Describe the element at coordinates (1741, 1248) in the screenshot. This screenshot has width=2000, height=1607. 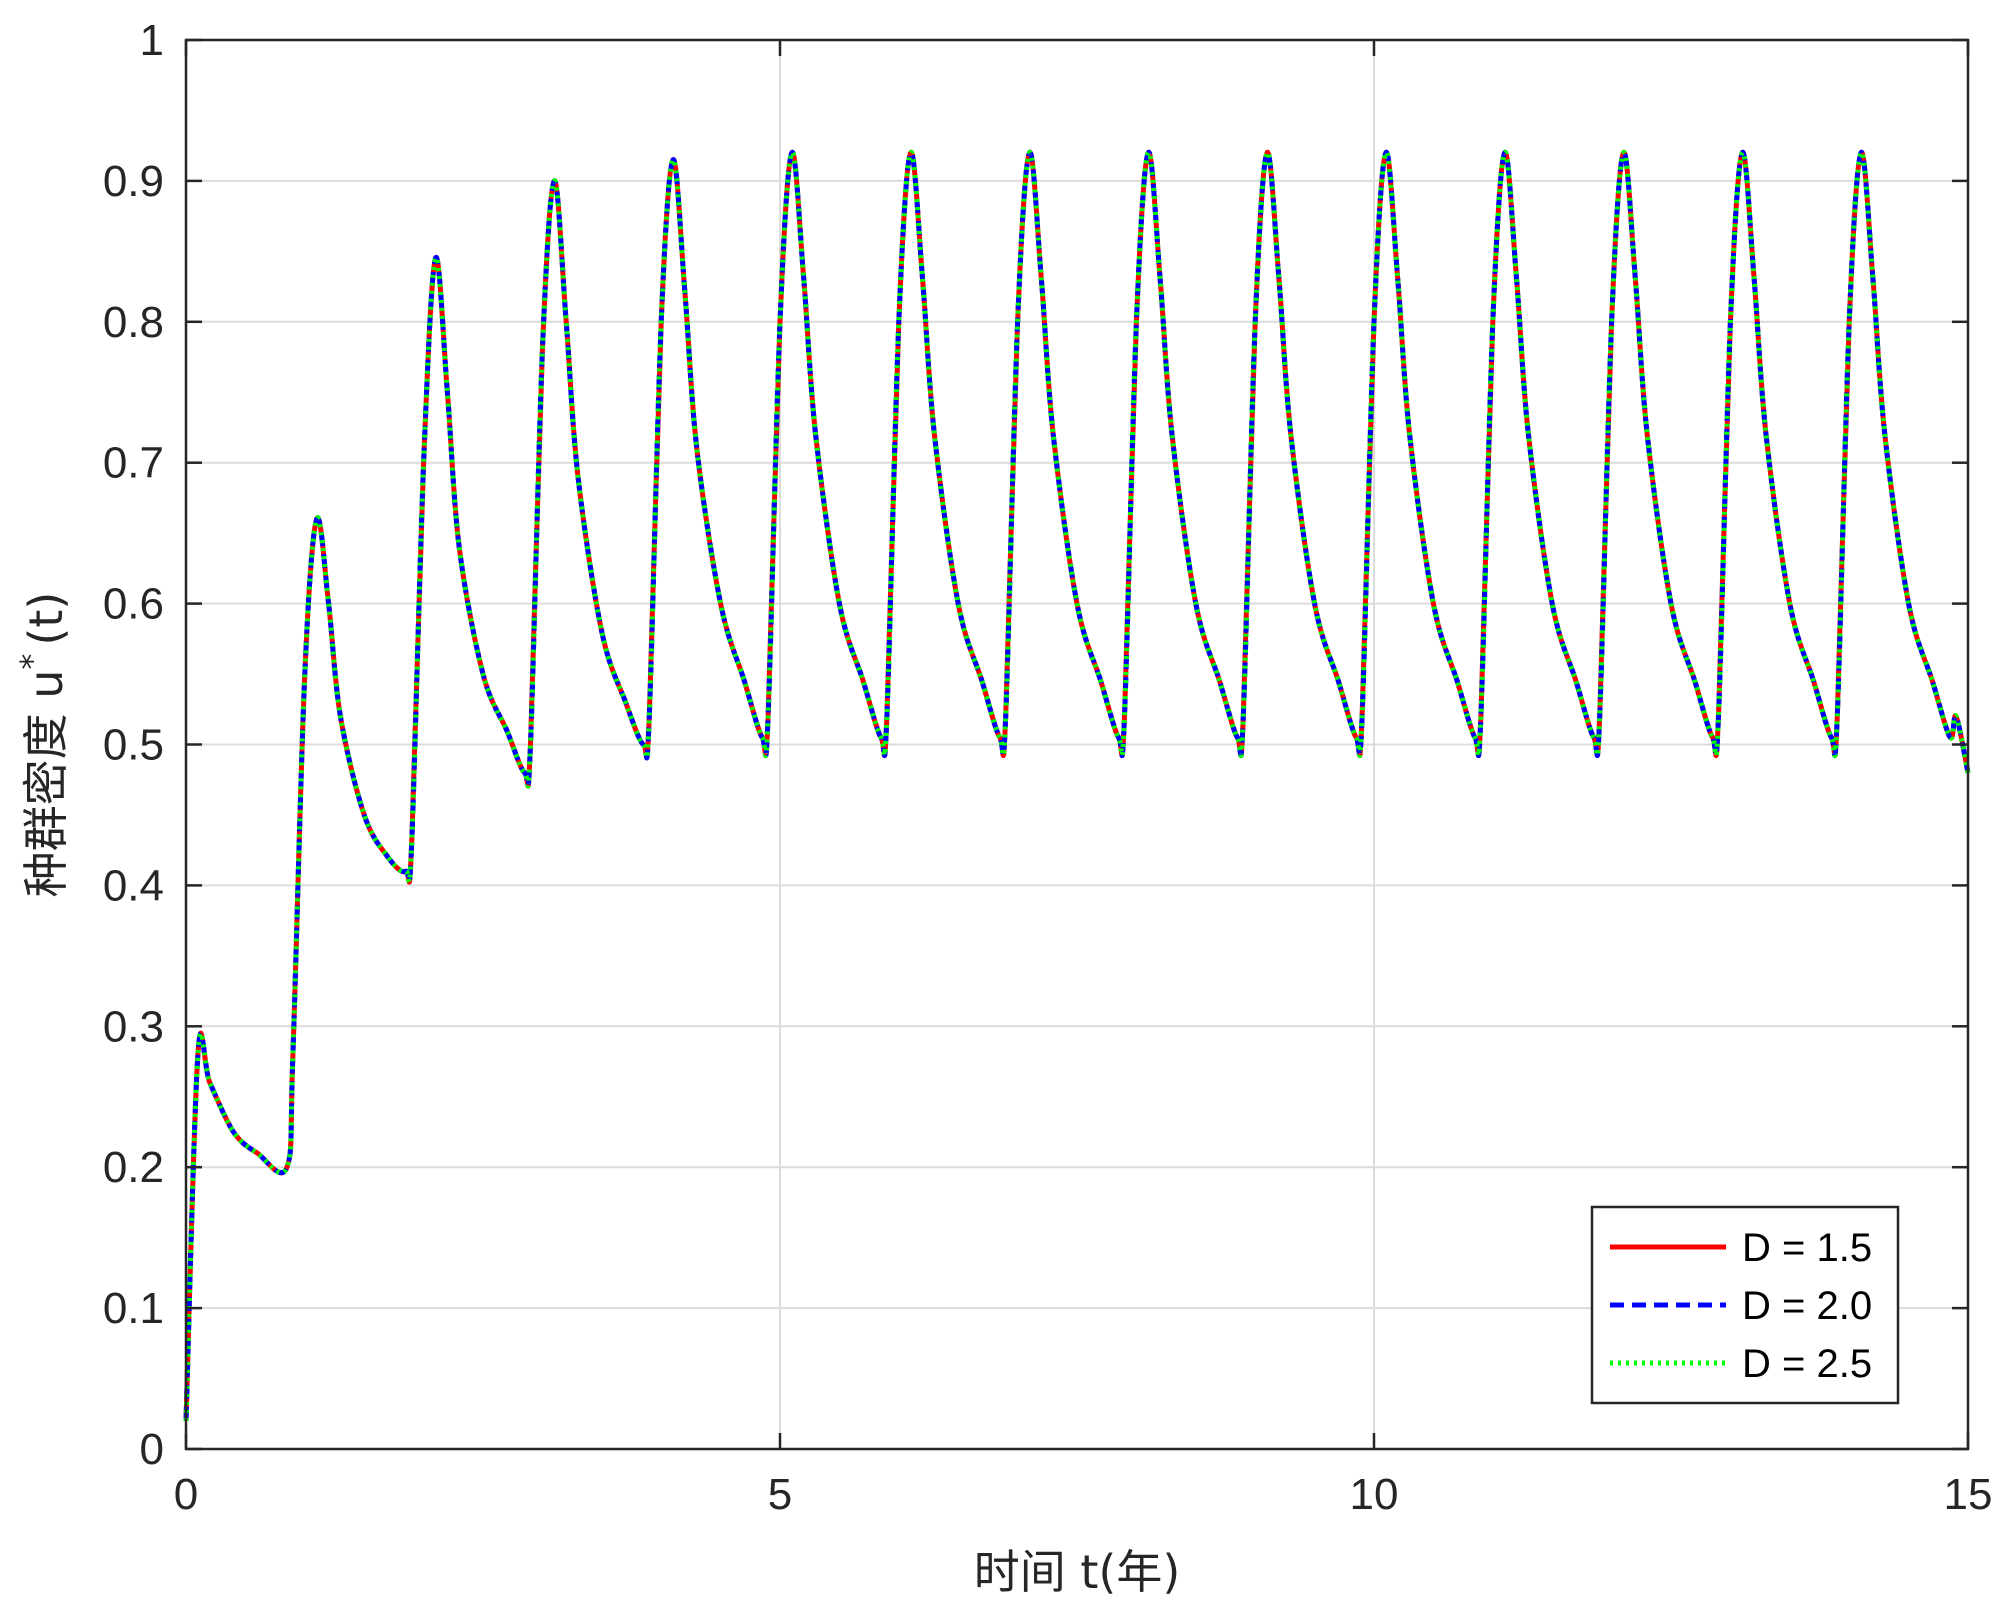
I see `legend-entry: D = 1.5` at that location.